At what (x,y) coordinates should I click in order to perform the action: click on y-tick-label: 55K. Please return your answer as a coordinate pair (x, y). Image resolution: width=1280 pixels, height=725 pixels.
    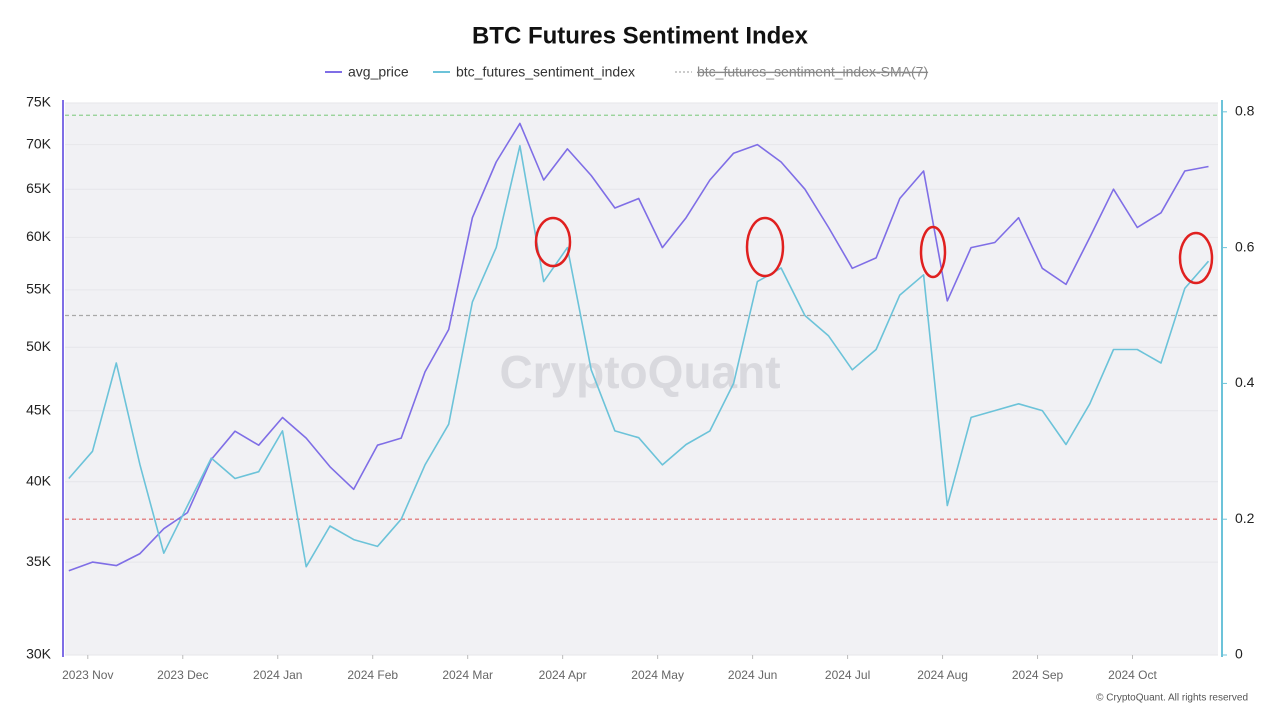
    Looking at the image, I should click on (39, 289).